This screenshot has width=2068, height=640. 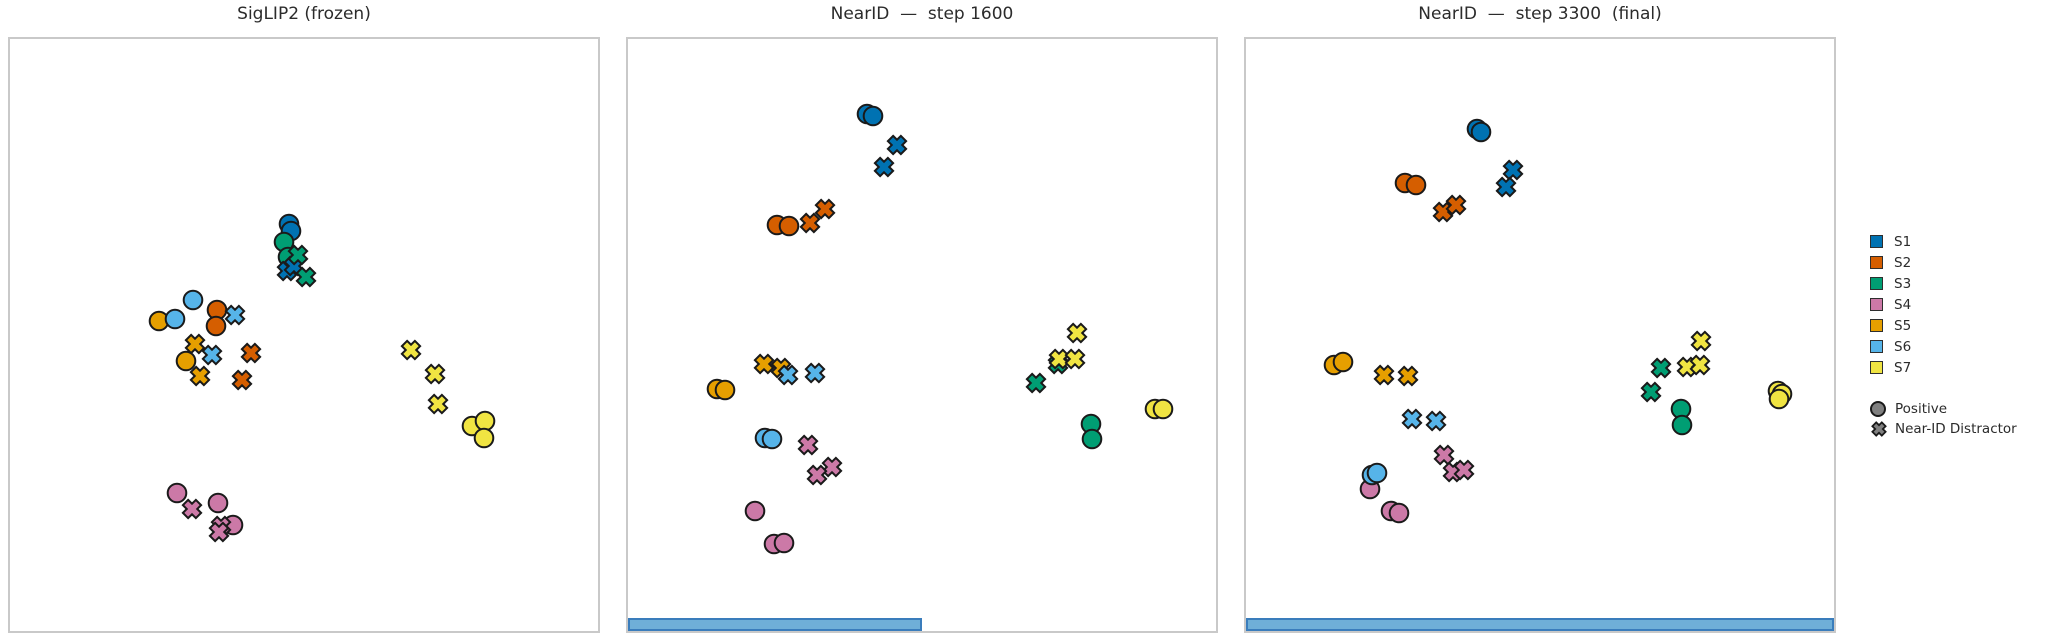 I want to click on legend-label: S1, so click(x=1903, y=241).